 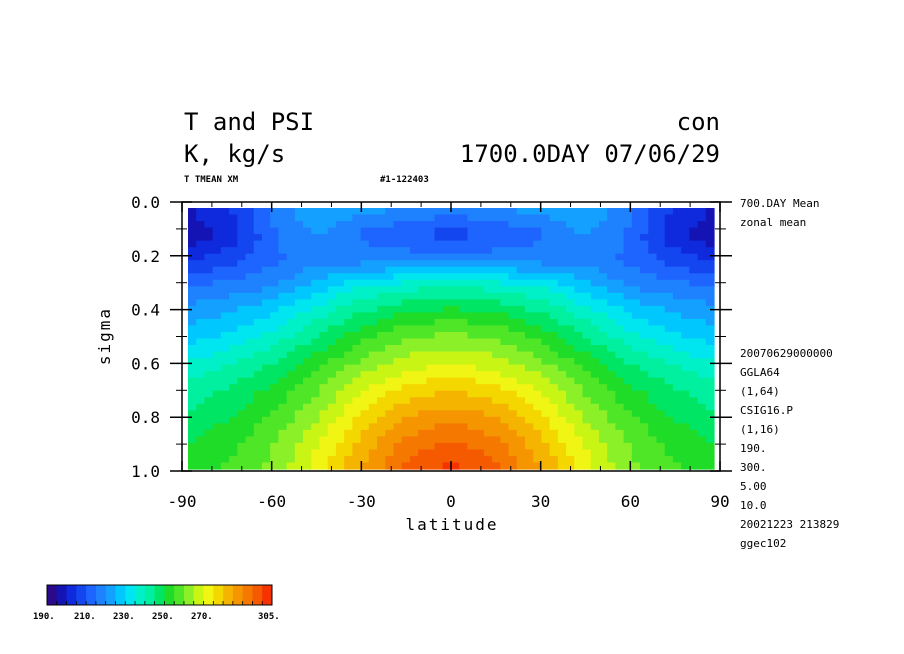 What do you see at coordinates (773, 222) in the screenshot?
I see `side-info-line: zonal mean` at bounding box center [773, 222].